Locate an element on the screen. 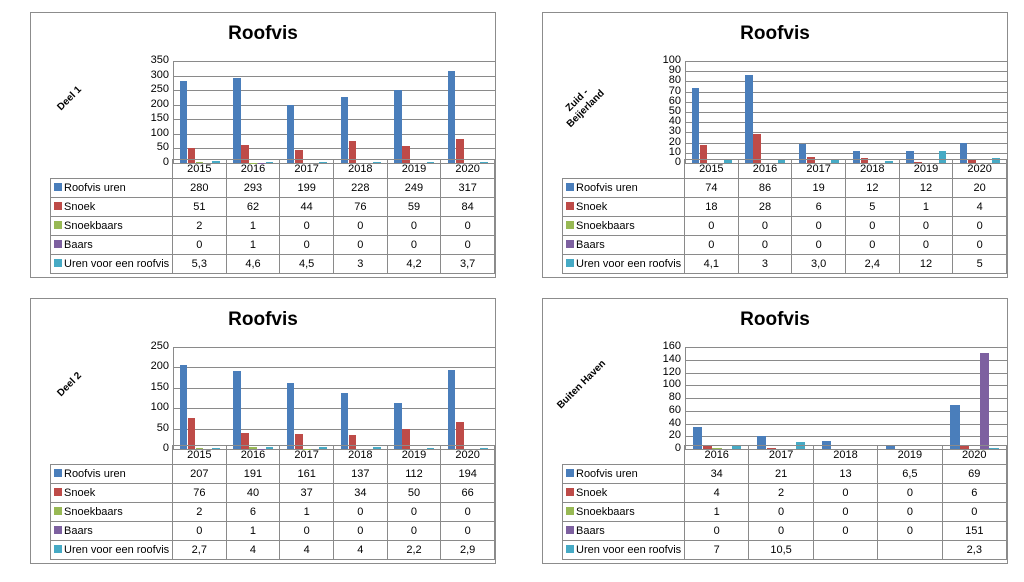 This screenshot has width=1024, height=582. data-label: 50 is located at coordinates (414, 493).